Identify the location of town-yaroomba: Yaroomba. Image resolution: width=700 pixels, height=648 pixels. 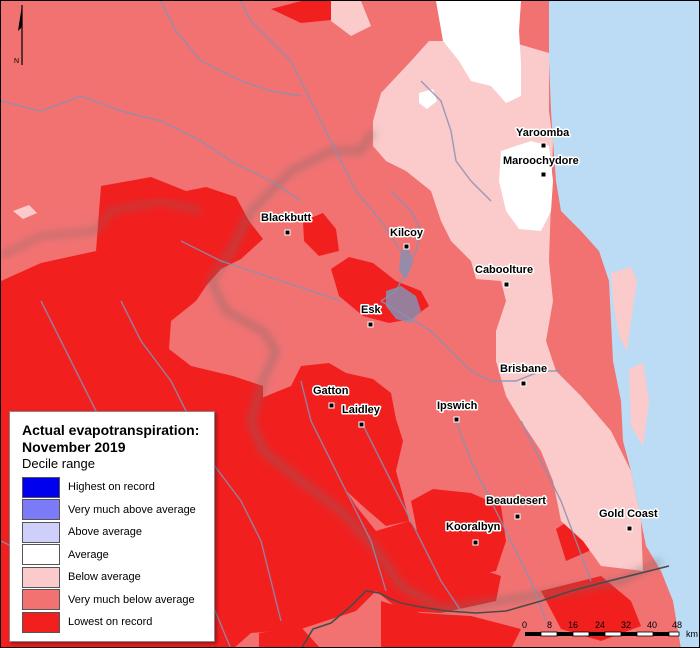
(543, 137).